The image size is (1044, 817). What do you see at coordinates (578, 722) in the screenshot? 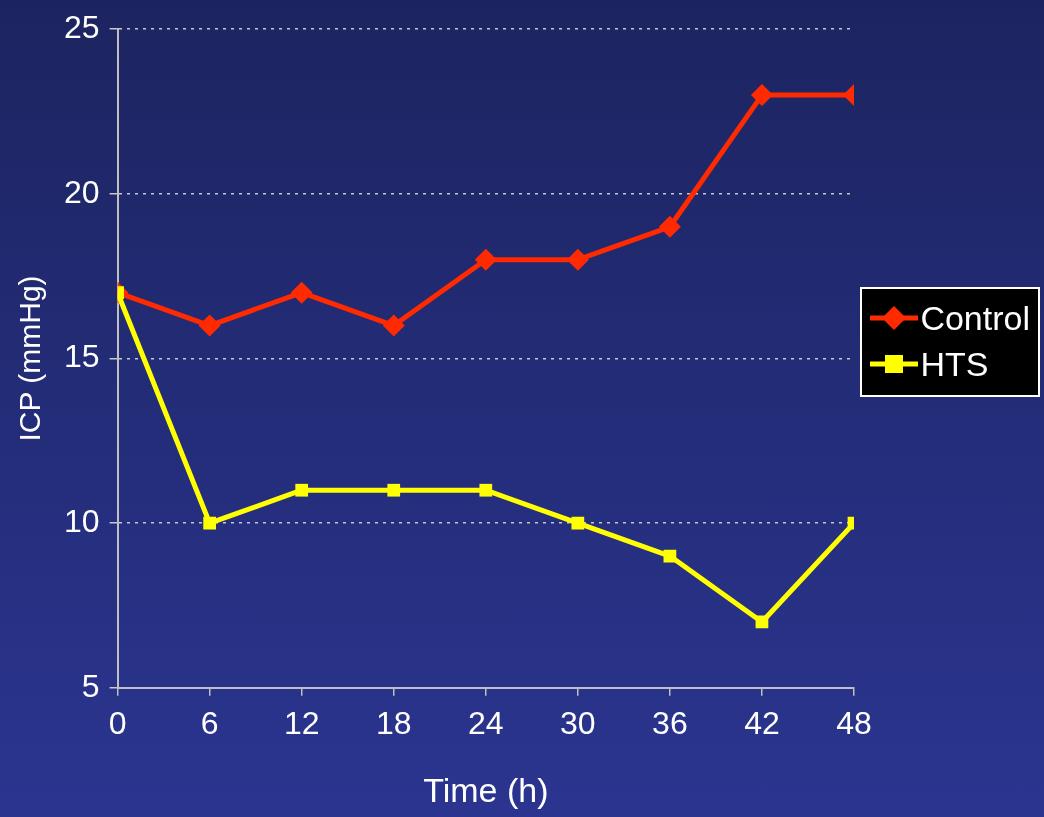
I see `x-tick-label: 30` at bounding box center [578, 722].